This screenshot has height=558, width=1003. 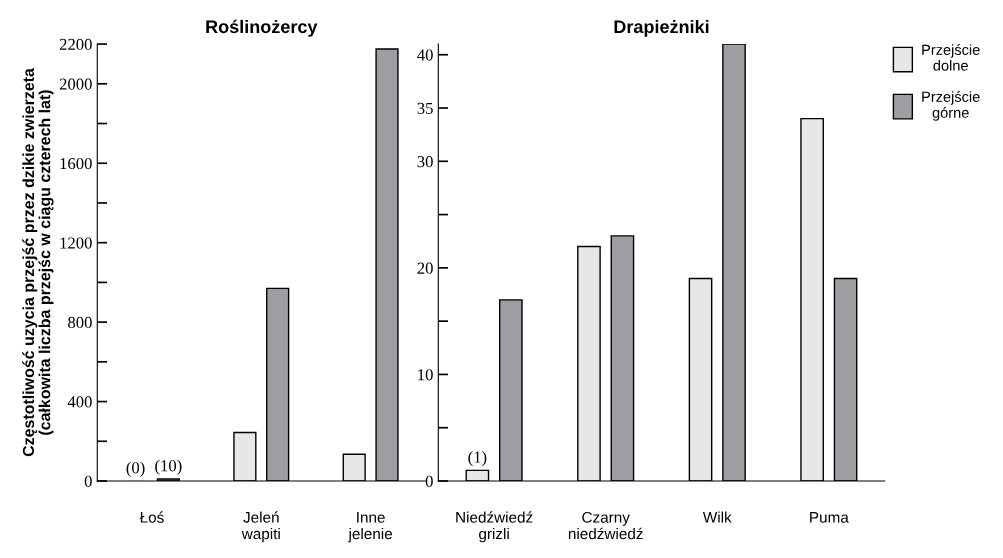 What do you see at coordinates (370, 527) in the screenshot?
I see `x-tick-label: Inne jelenie` at bounding box center [370, 527].